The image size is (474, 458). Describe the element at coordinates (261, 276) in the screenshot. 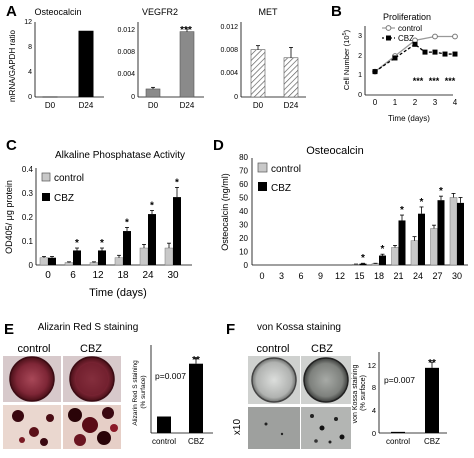

I see `panel-d-xtick: 0` at that location.